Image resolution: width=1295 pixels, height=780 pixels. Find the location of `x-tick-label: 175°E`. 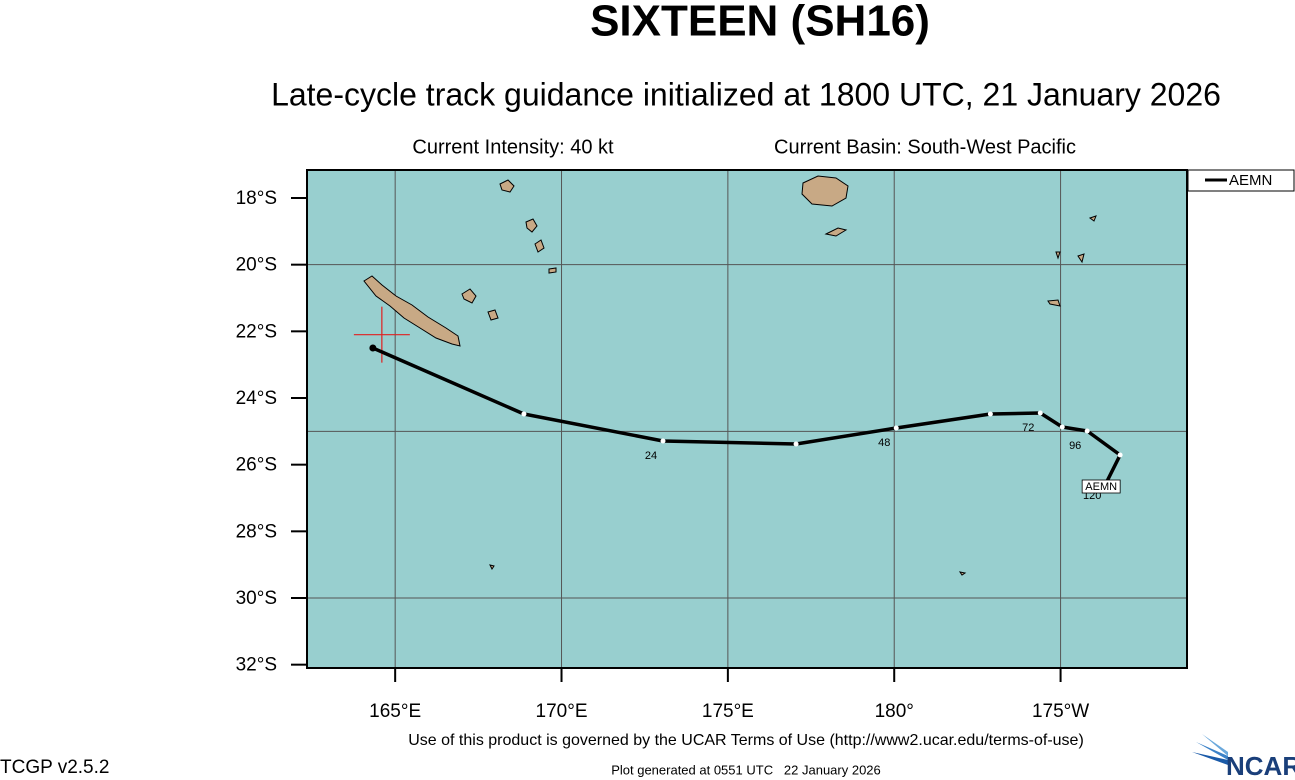

x-tick-label: 175°E is located at coordinates (728, 711).